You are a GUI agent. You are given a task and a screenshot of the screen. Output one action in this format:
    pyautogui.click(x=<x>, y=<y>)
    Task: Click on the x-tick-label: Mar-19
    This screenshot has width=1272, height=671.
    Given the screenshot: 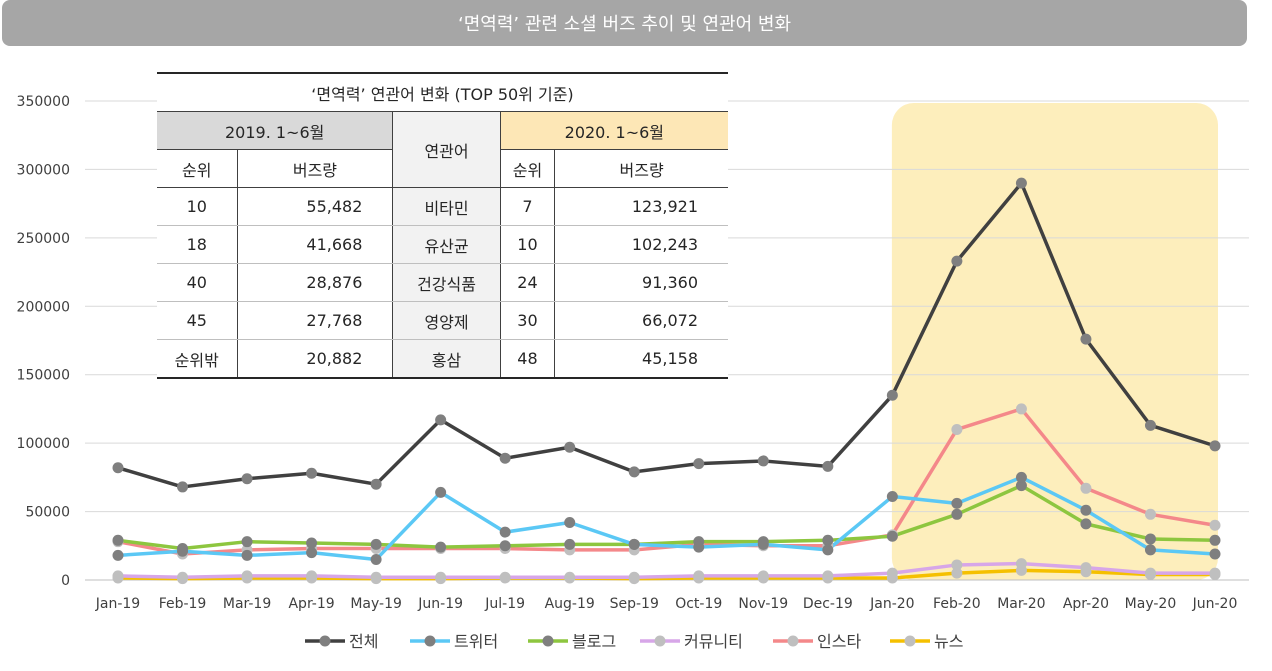 What is the action you would take?
    pyautogui.click(x=247, y=604)
    